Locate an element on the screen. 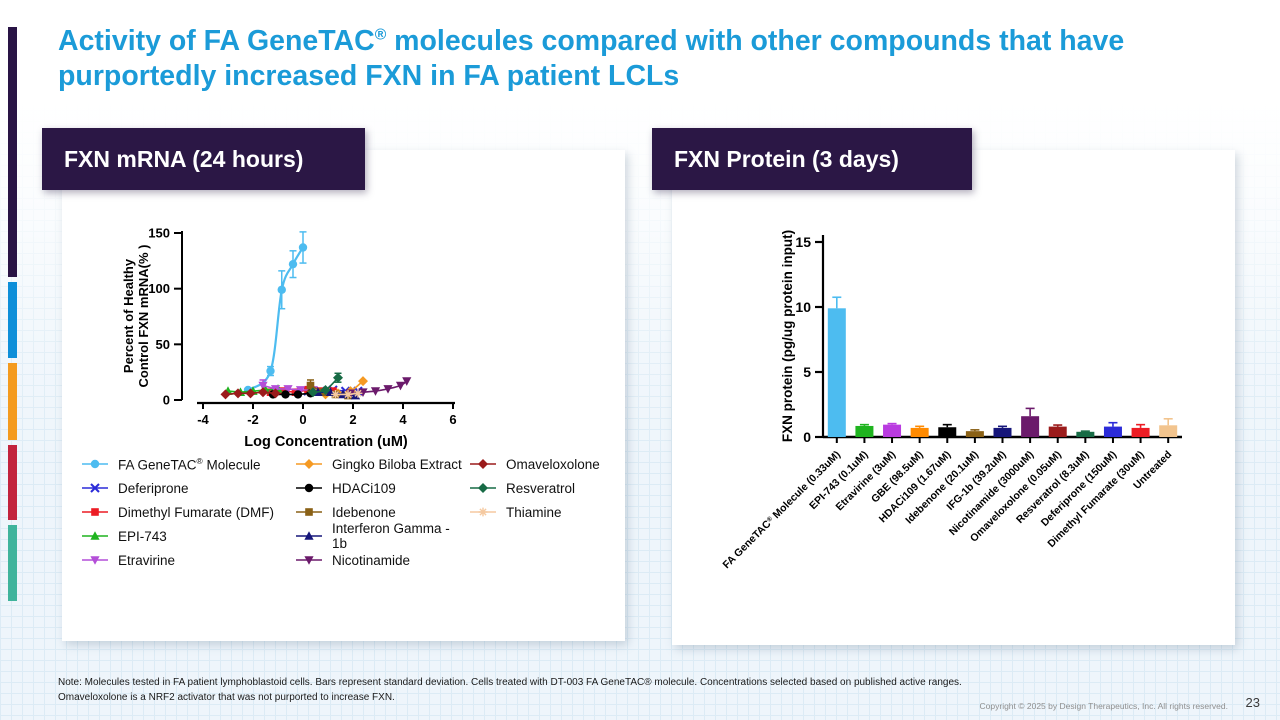 This screenshot has width=1280, height=720. svg-text: 15 is located at coordinates (803, 242).